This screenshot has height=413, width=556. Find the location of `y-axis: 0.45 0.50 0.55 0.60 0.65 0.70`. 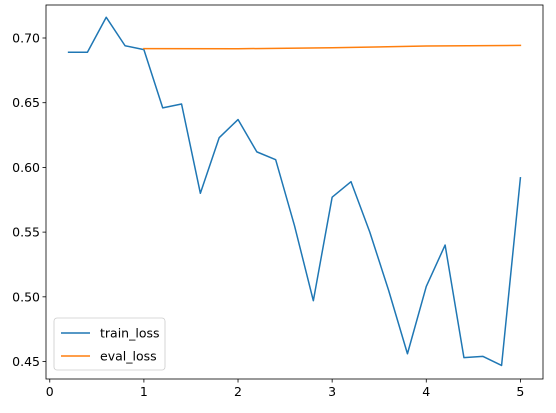

y-axis: 0.45 0.50 0.55 0.60 0.65 0.70 is located at coordinates (29, 200).